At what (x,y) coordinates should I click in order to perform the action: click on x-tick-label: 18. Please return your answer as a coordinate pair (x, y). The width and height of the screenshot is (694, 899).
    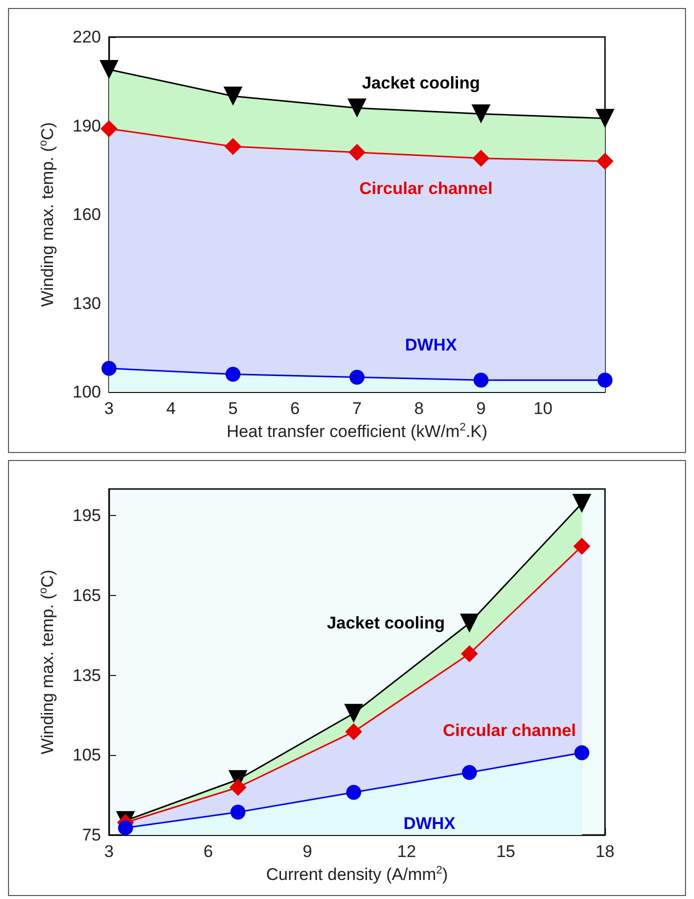
    Looking at the image, I should click on (605, 851).